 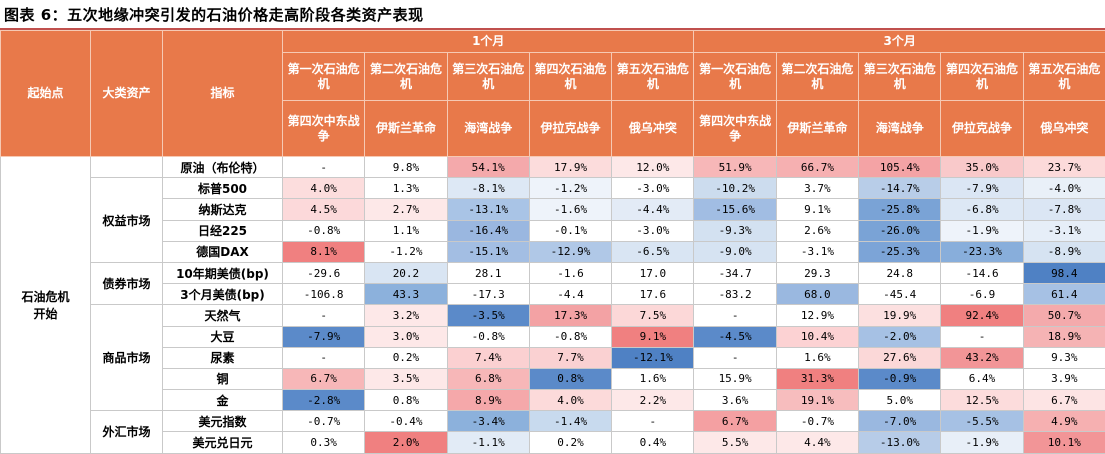 I want to click on value-cell: 6.7%, so click(x=324, y=378).